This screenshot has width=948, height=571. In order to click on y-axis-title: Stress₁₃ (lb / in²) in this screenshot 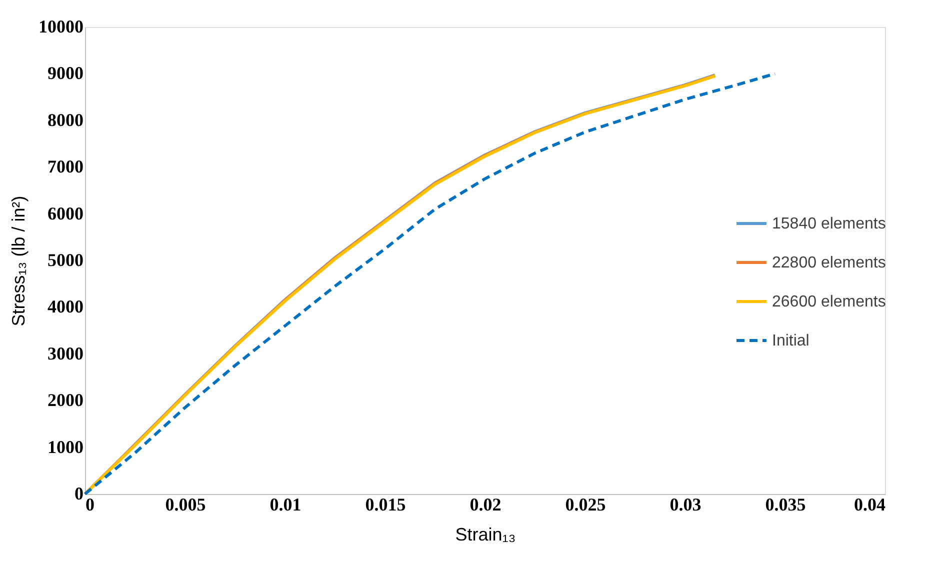, I will do `click(18, 261)`.